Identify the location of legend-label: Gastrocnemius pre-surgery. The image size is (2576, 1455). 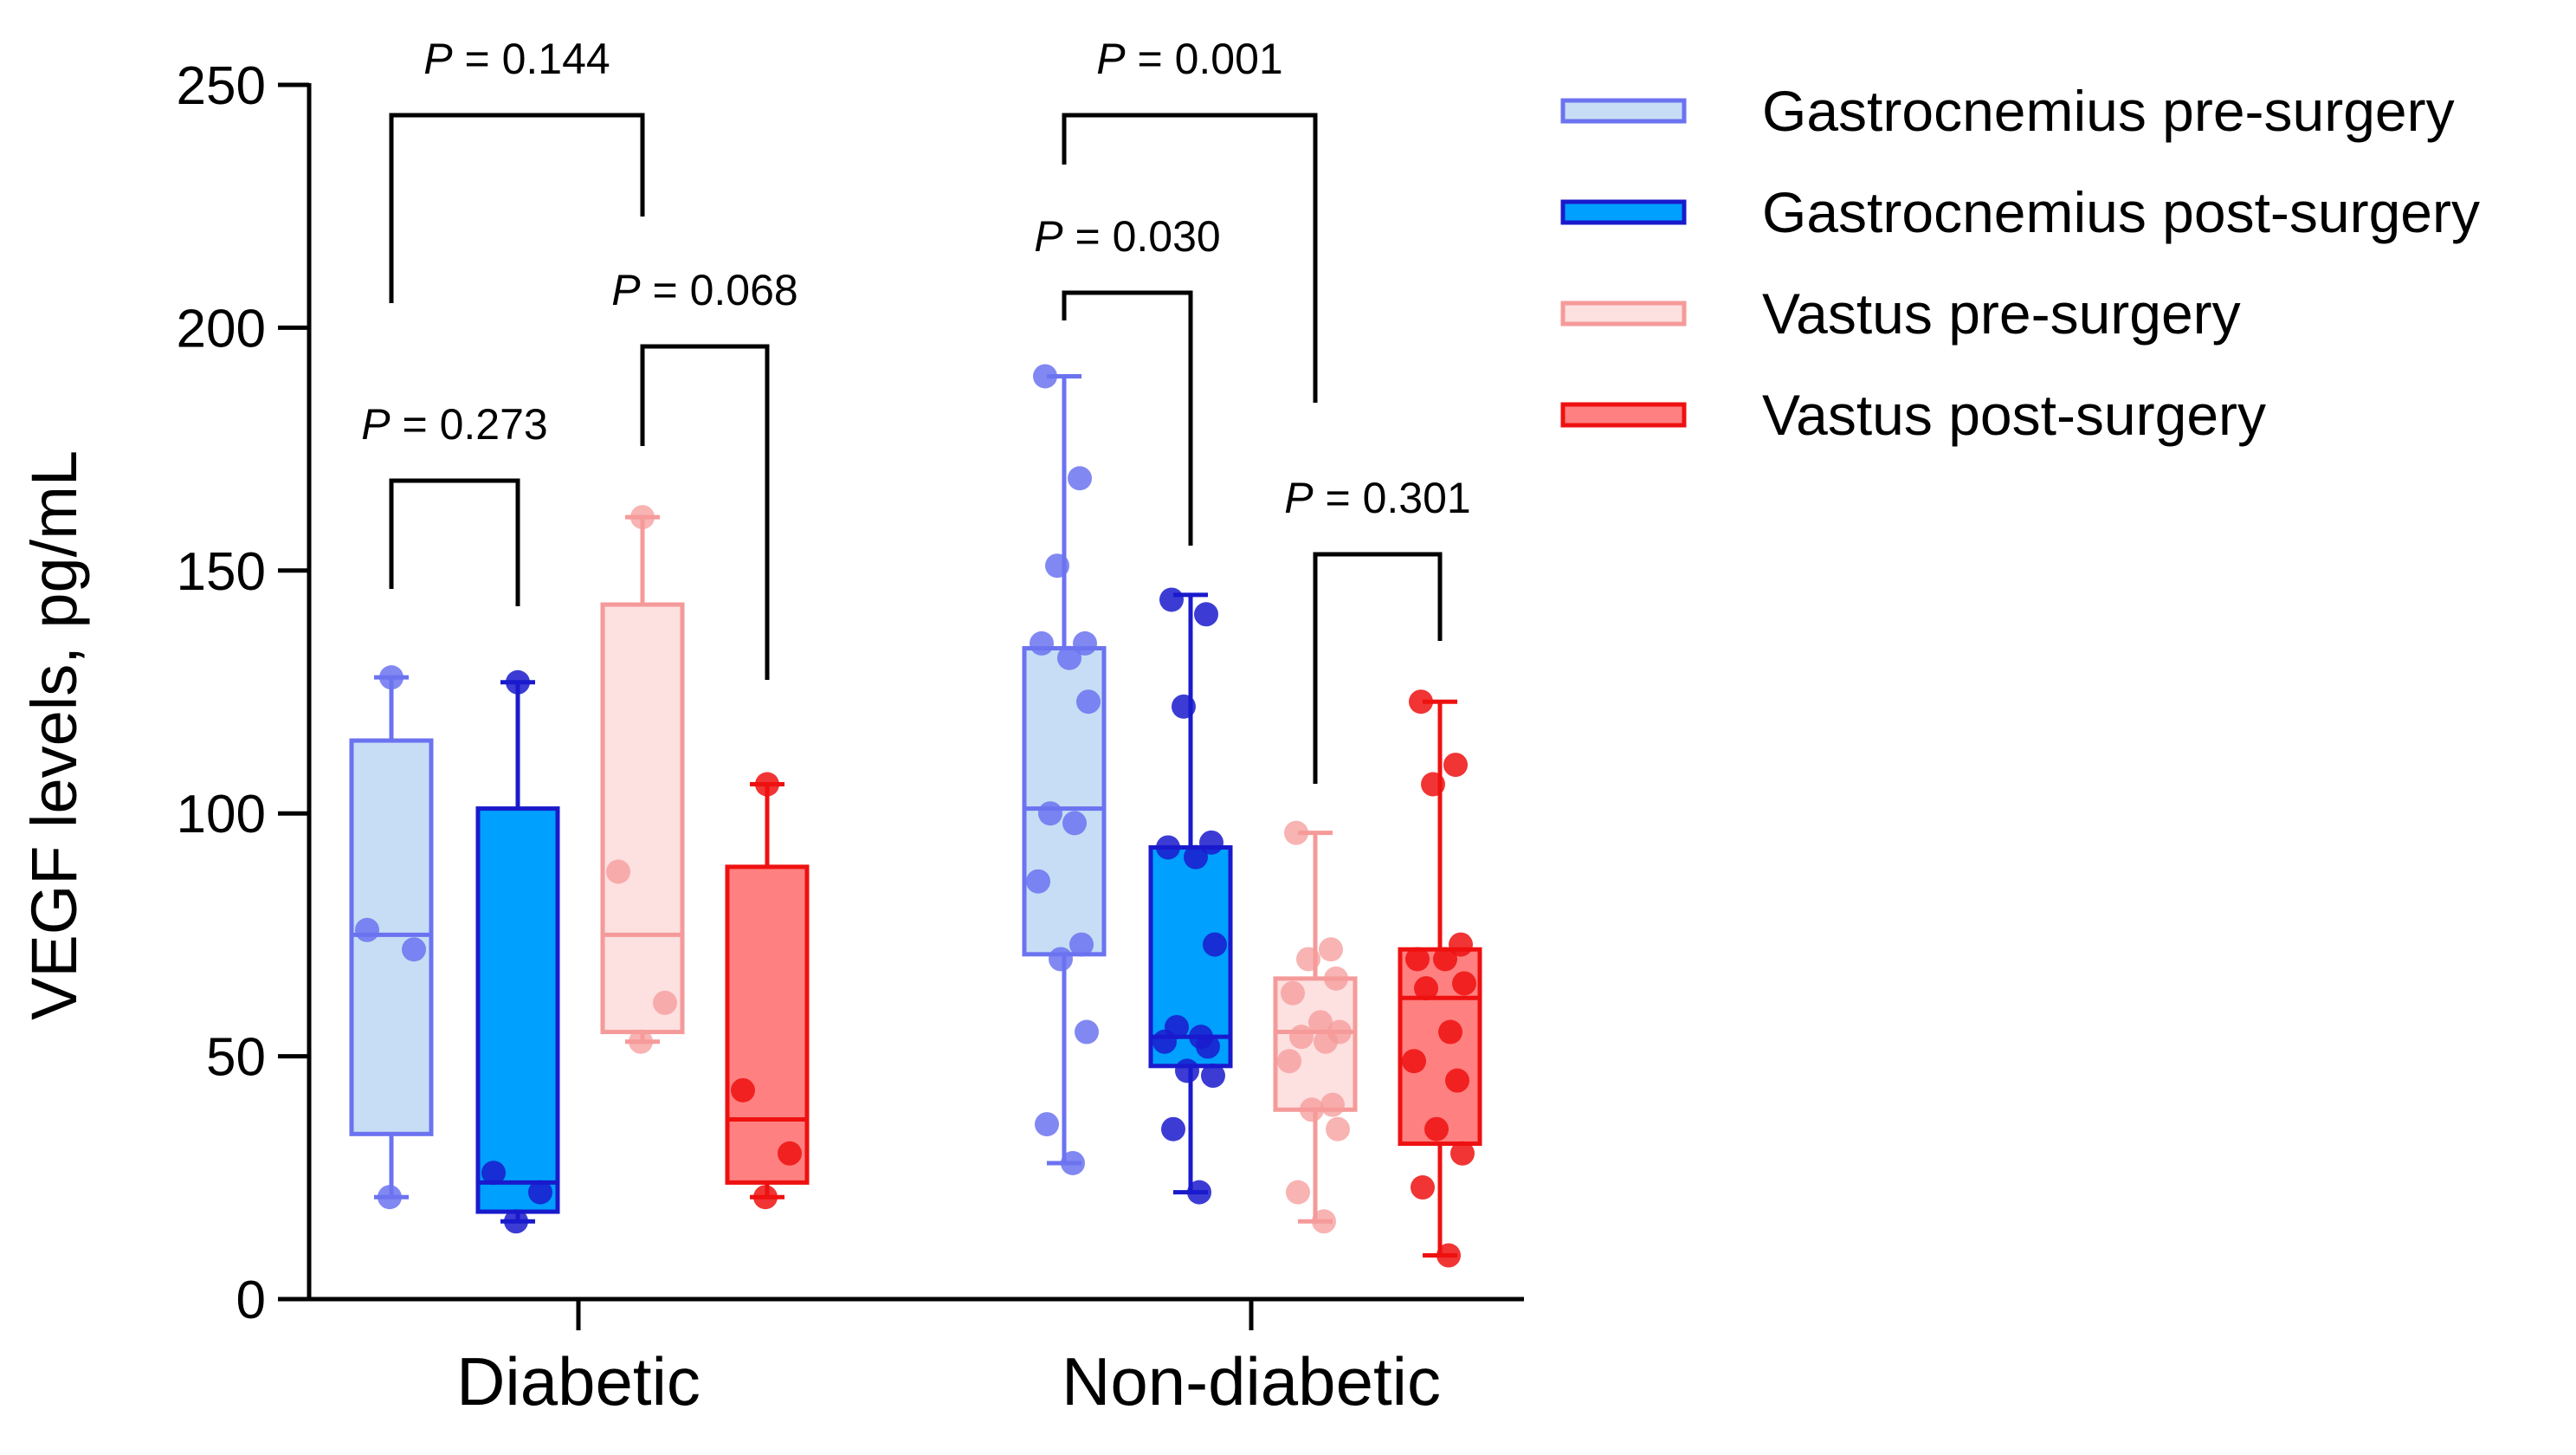
(2108, 111).